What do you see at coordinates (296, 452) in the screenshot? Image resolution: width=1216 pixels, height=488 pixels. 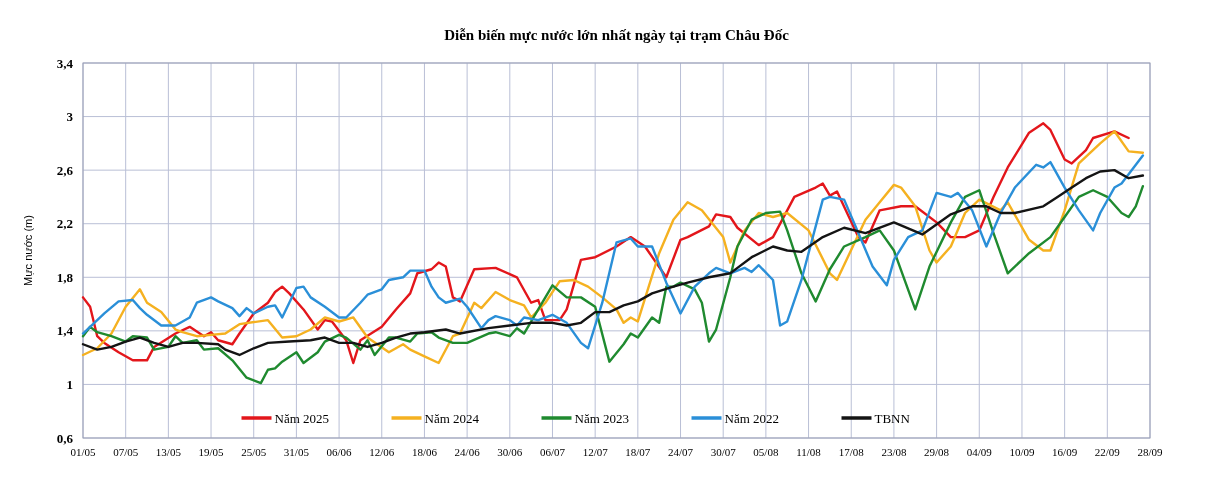 I see `x-tick-label: 31/05` at bounding box center [296, 452].